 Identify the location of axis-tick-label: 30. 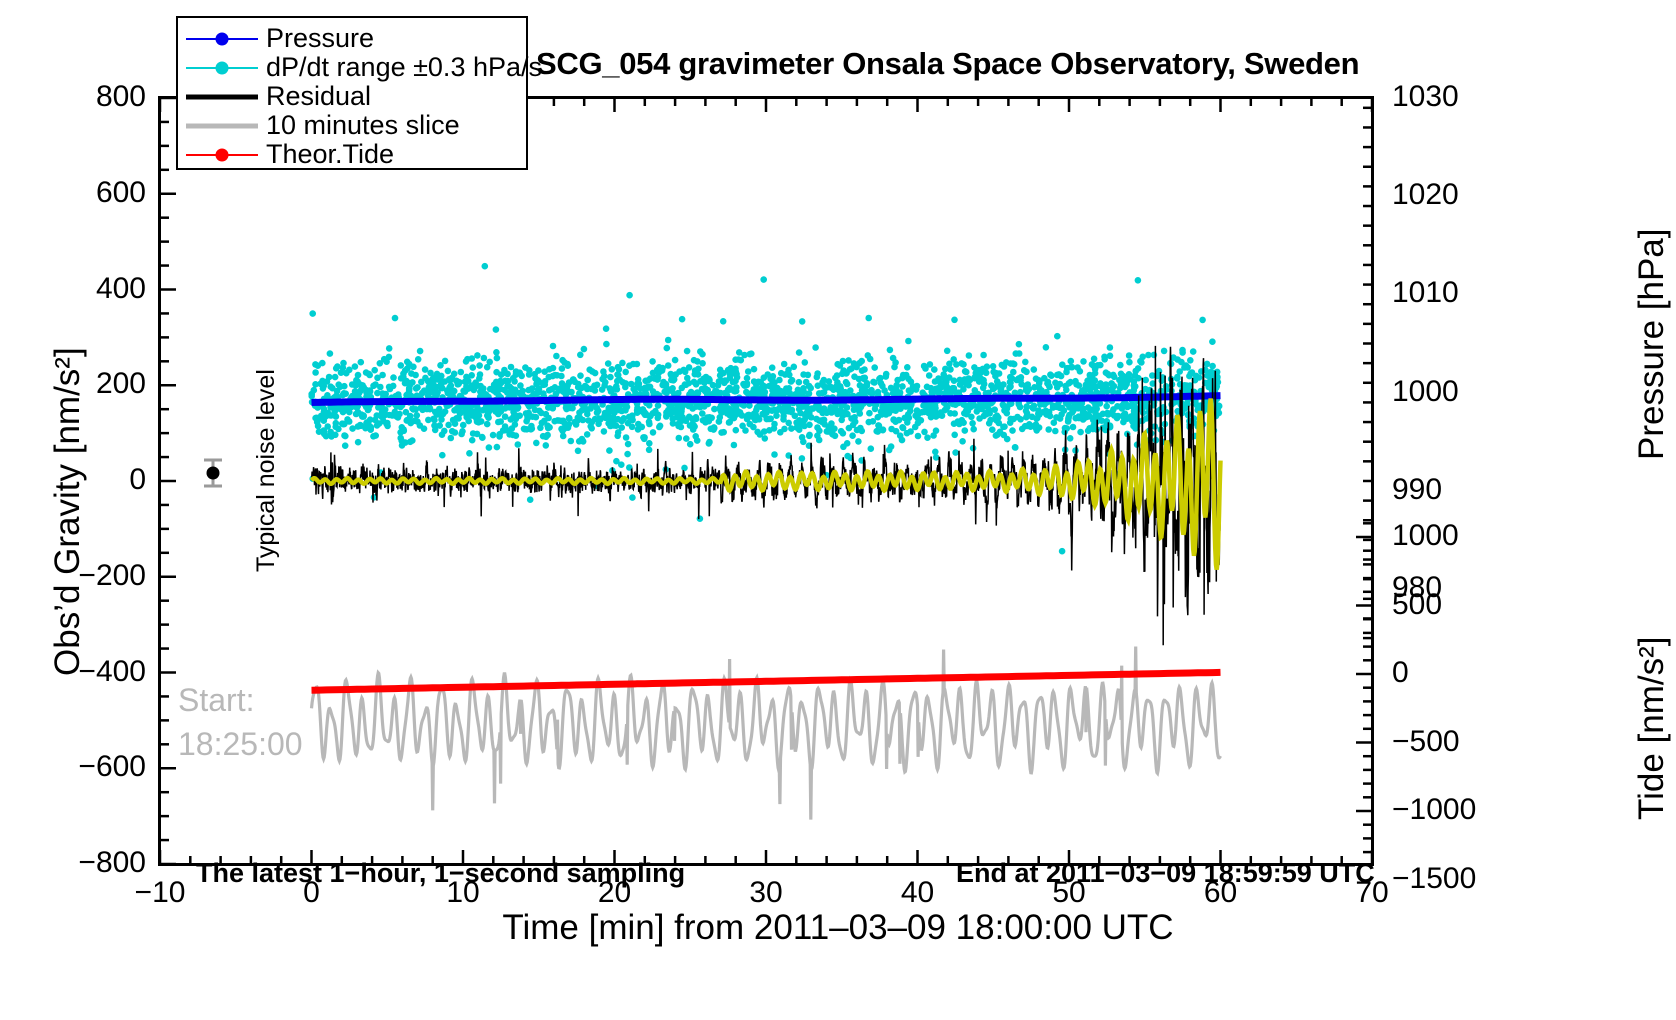
(766, 892).